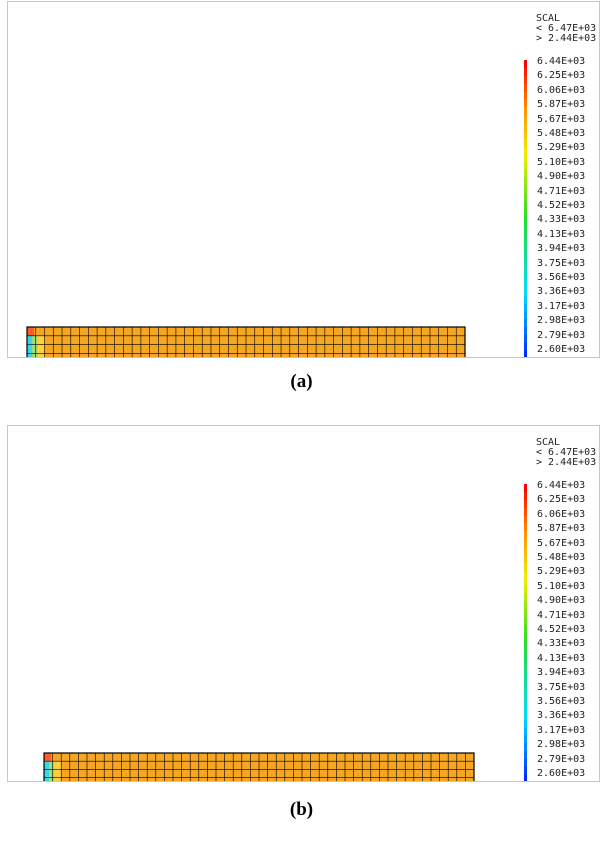 Image resolution: width=603 pixels, height=847 pixels. What do you see at coordinates (566, 38) in the screenshot?
I see `legend-min: > 2.44E+03` at bounding box center [566, 38].